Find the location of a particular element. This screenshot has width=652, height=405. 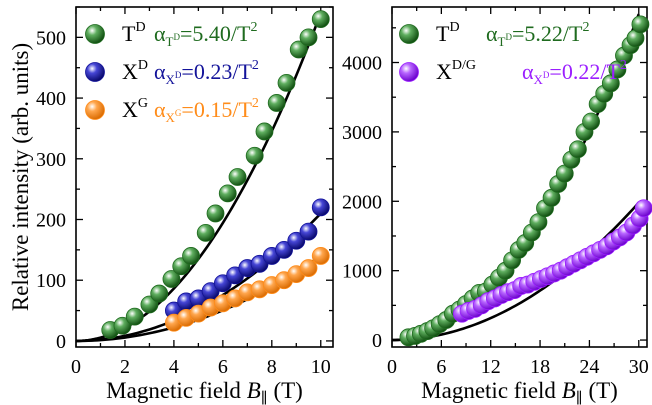

y-tick-label: 100 is located at coordinates (51, 281).